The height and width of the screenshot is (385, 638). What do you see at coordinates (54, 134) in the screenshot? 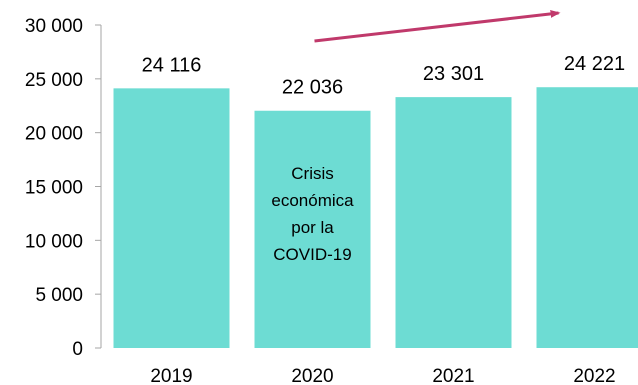
I see `y-tick-label: 20 000` at bounding box center [54, 134].